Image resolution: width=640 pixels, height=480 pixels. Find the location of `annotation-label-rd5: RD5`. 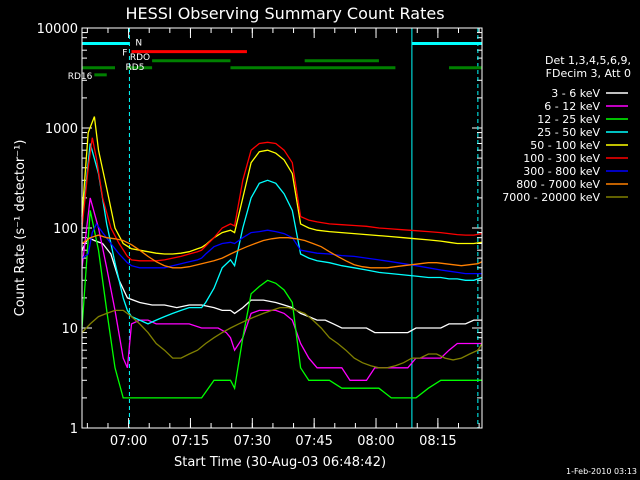

annotation-label-rd5: RD5 is located at coordinates (135, 68).